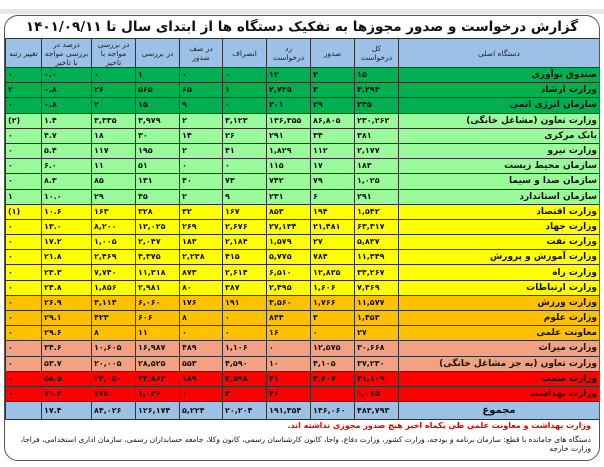  What do you see at coordinates (332, 135) in the screenshot?
I see `cell-issued: ۳۴` at bounding box center [332, 135].